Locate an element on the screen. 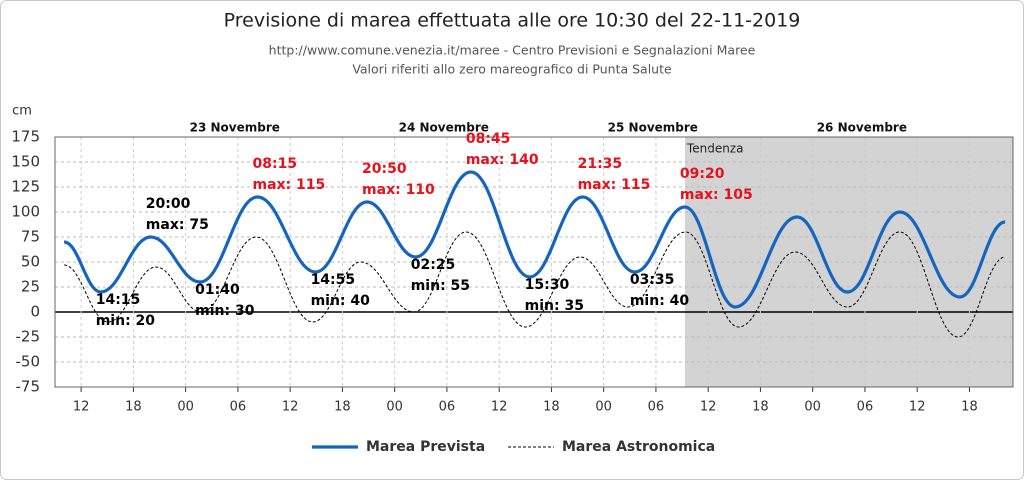 This screenshot has height=480, width=1024. value-label: max: 105 is located at coordinates (716, 195).